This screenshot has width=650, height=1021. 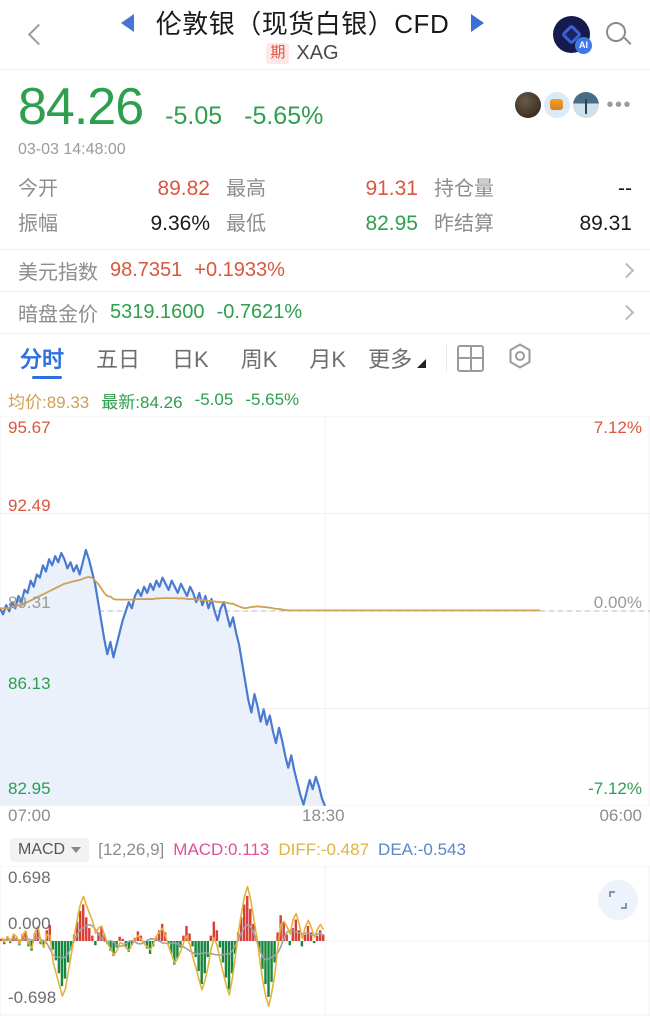 What do you see at coordinates (620, 815) in the screenshot?
I see `time-tick-end: 06:00` at bounding box center [620, 815].